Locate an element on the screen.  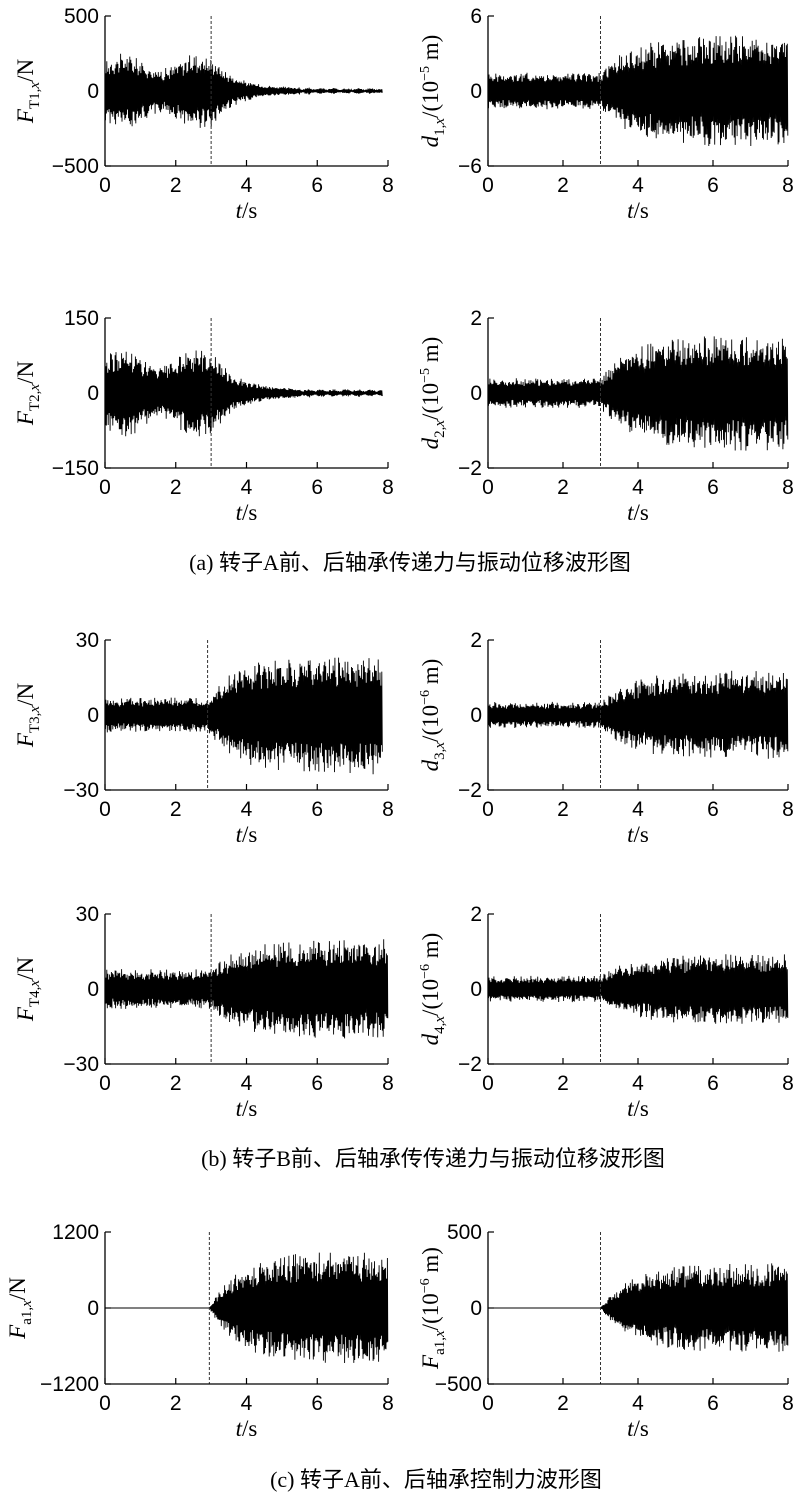
y-tick-label: −6 is located at coordinates (470, 166).